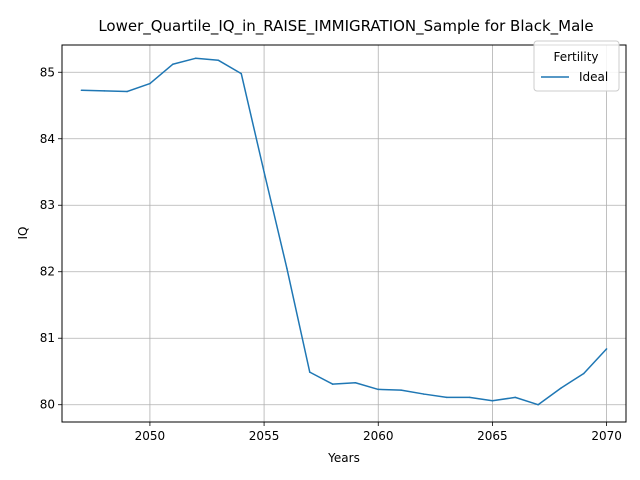  I want to click on legend: Fertility Ideal, so click(576, 66).